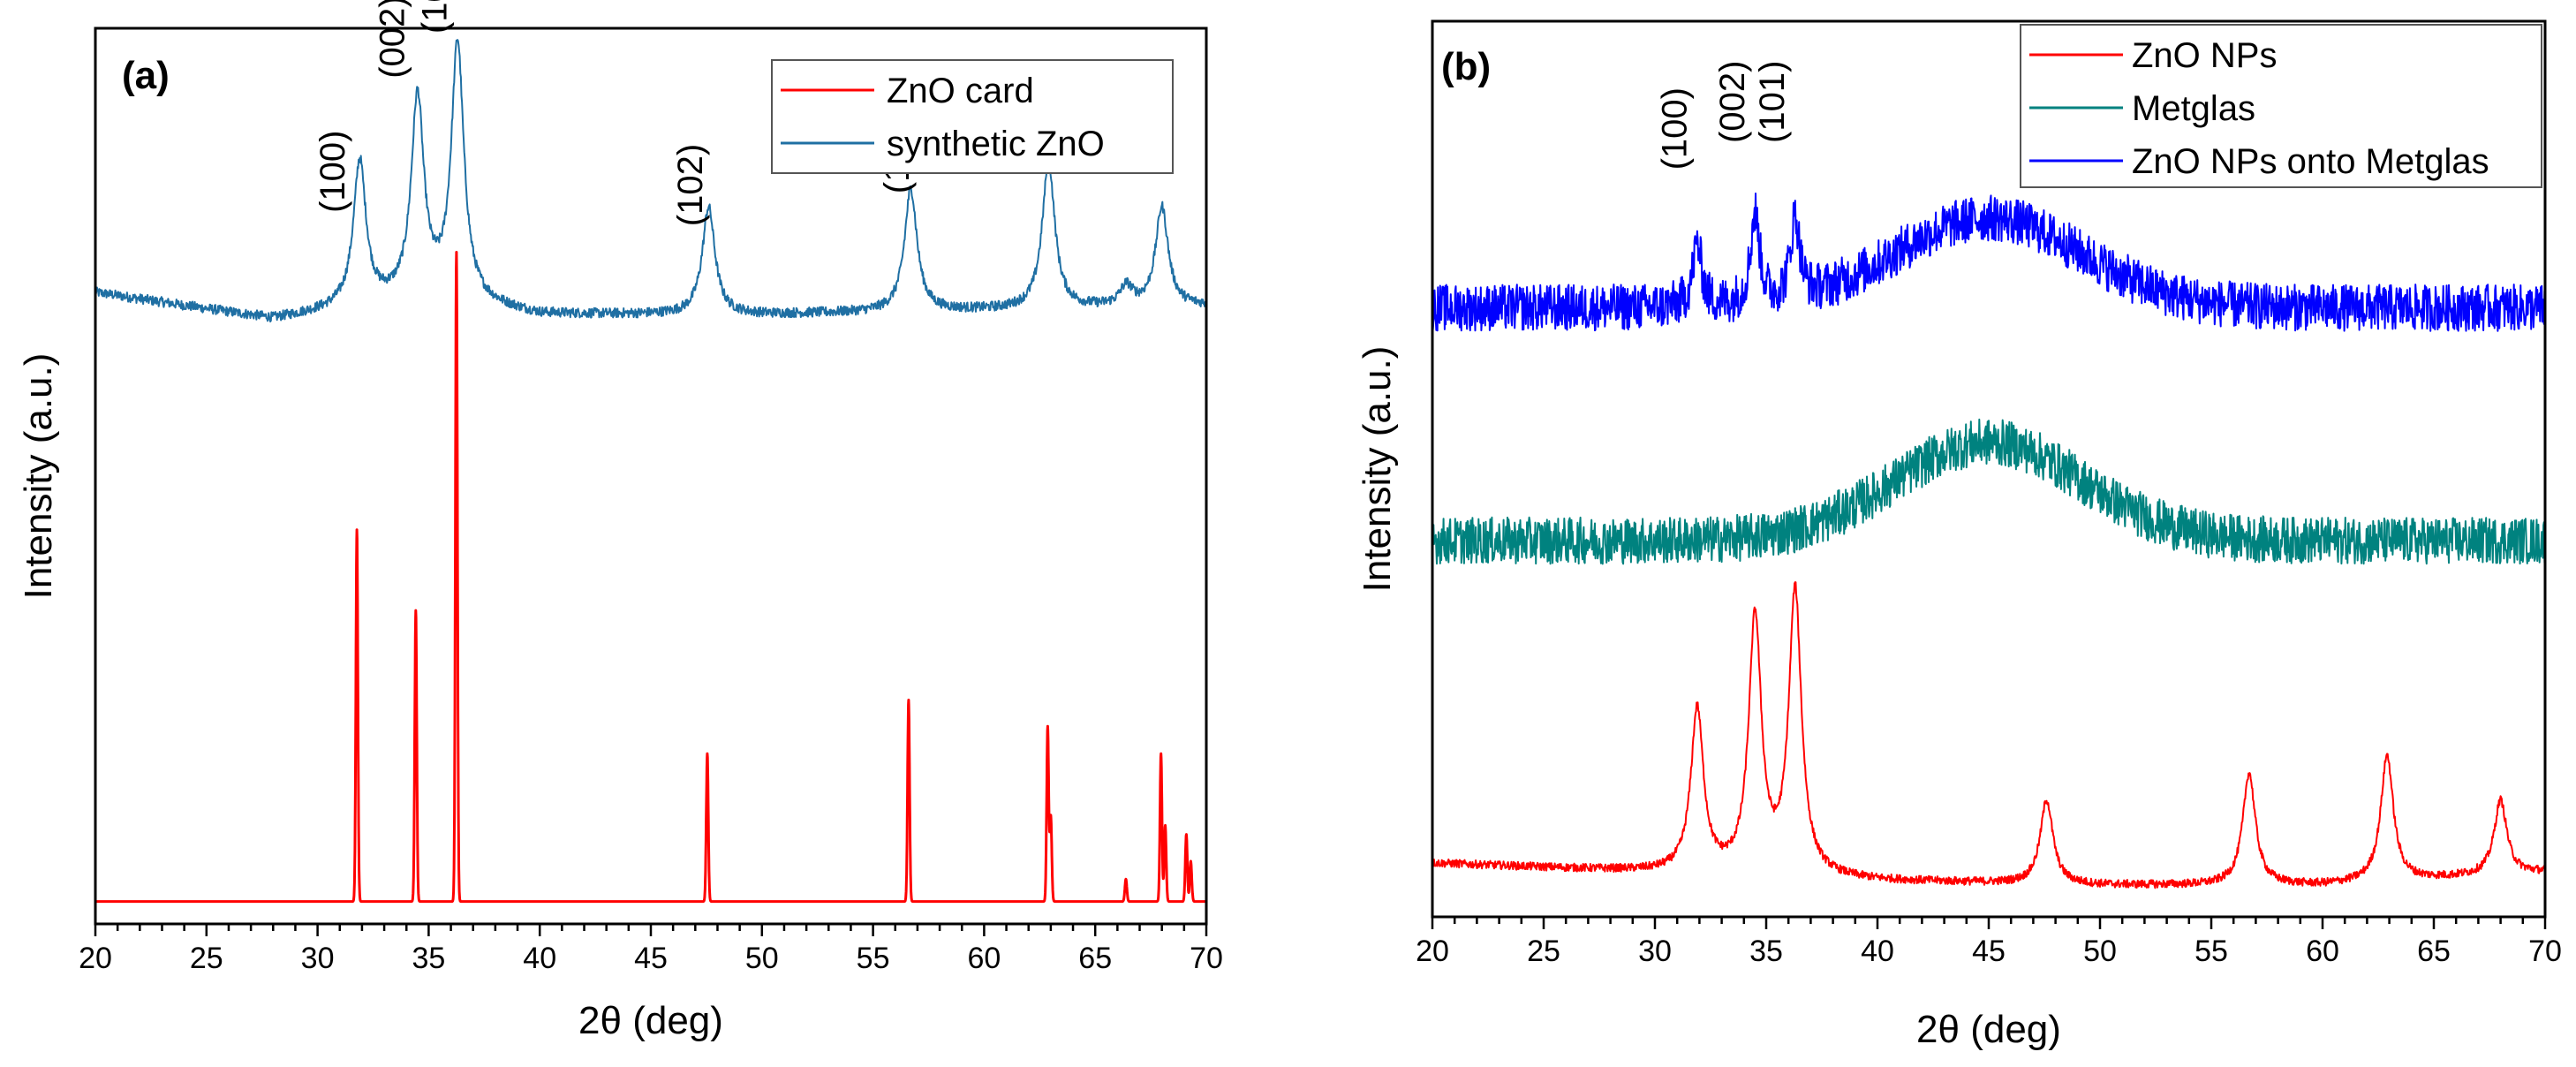  Describe the element at coordinates (960, 91) in the screenshot. I see `panel-a-legend-label-zno-card: ZnO card` at that location.